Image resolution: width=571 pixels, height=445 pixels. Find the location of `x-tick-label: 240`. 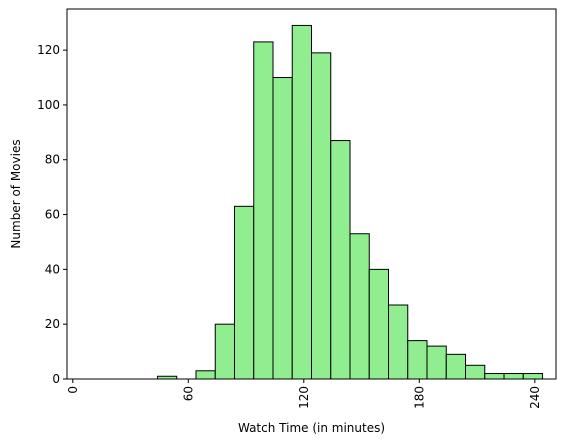

x-tick-label: 240 is located at coordinates (535, 397).